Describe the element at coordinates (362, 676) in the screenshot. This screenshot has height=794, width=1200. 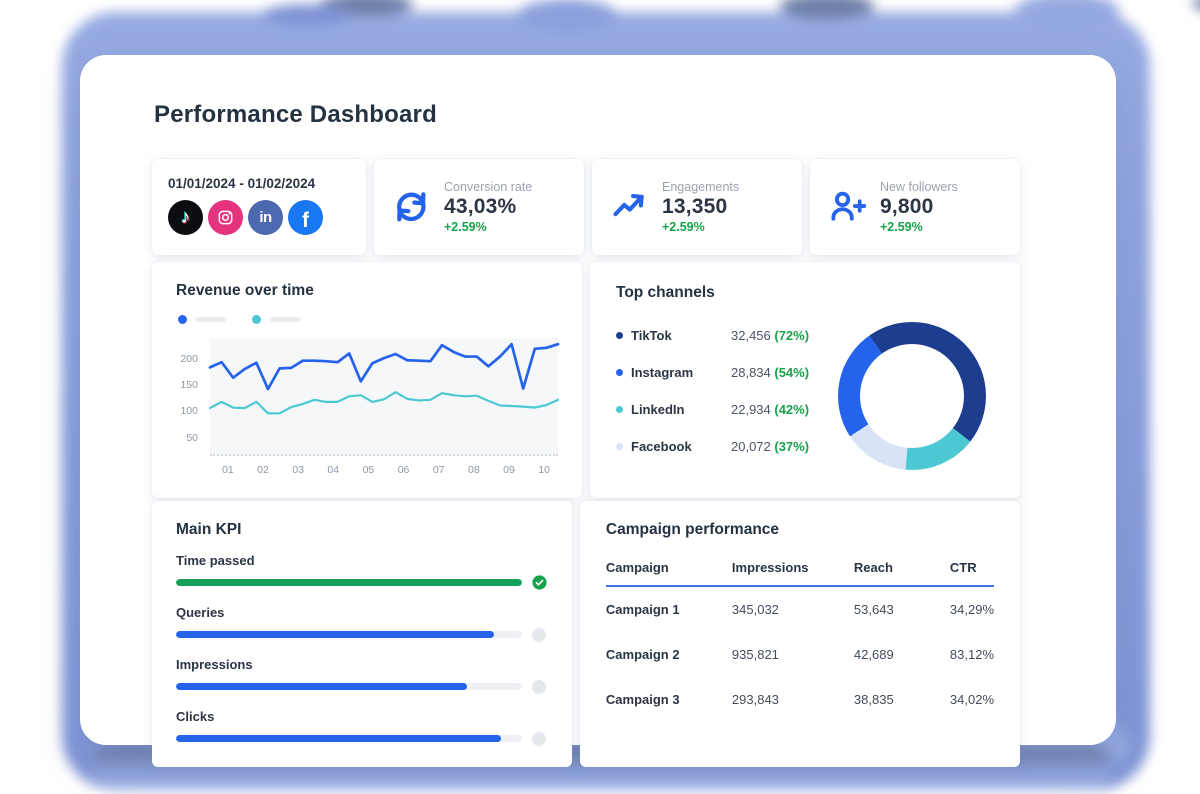
I see `kpi-row-impressions: Impressions` at that location.